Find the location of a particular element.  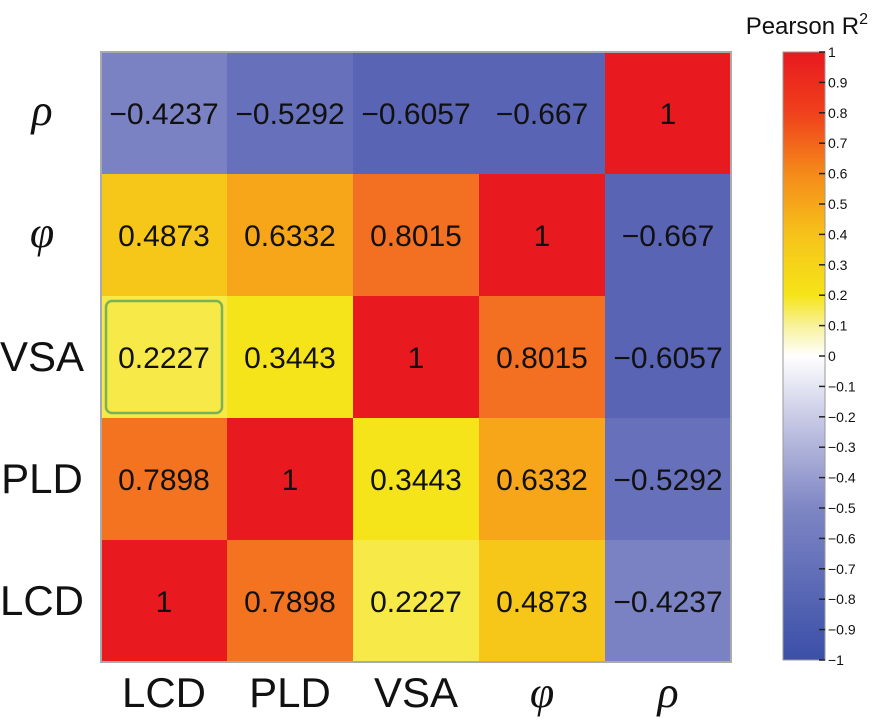

y-label-3: PLD is located at coordinates (42, 478).